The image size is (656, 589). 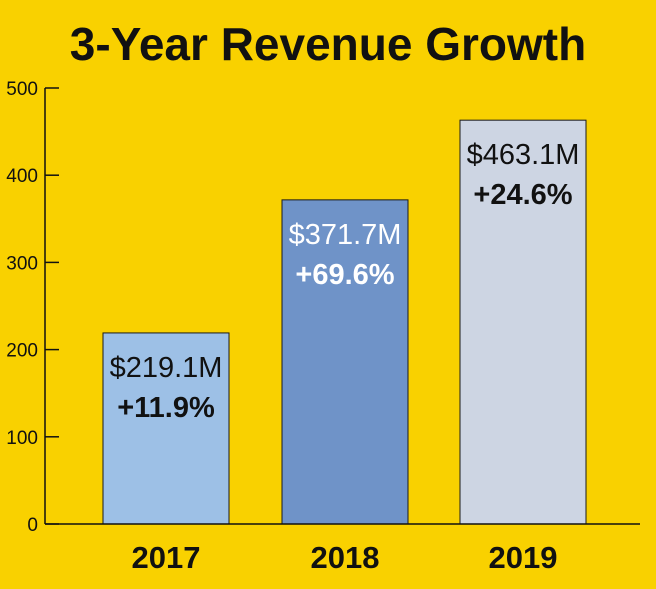 I want to click on x-tick-label: 2019, so click(x=523, y=557).